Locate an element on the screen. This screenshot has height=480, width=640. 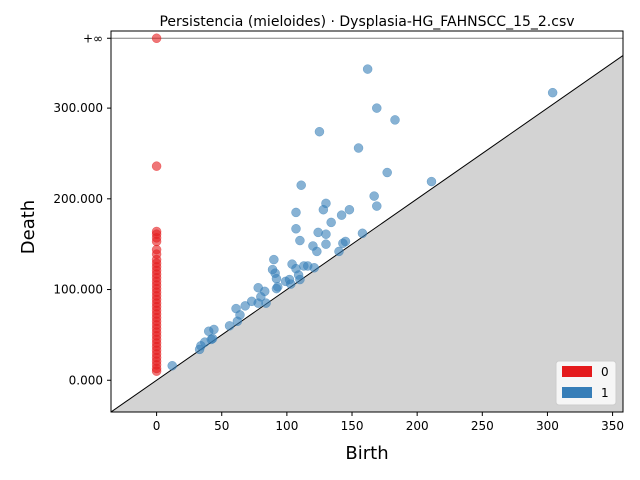
x-tick-label: 0 is located at coordinates (157, 426).